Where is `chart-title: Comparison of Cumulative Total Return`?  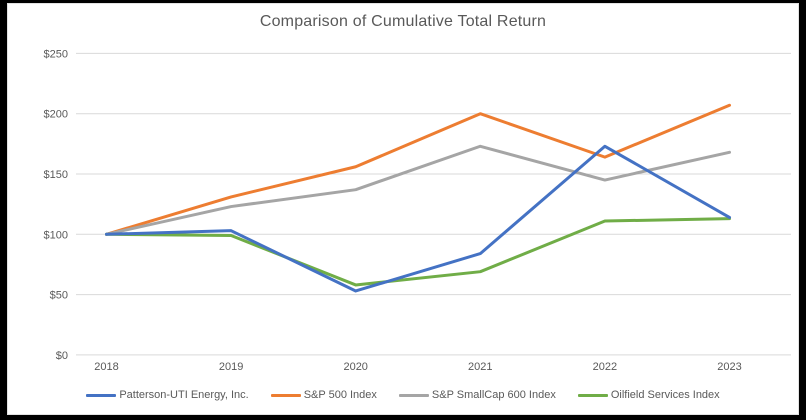 chart-title: Comparison of Cumulative Total Return is located at coordinates (403, 21).